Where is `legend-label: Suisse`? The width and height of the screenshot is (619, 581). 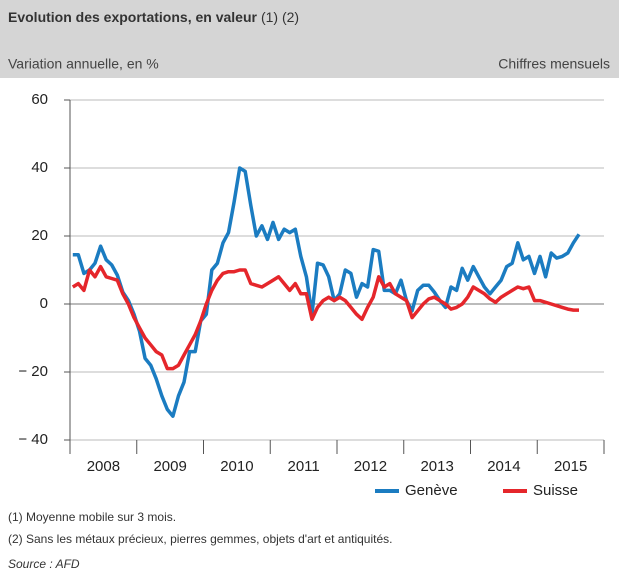
legend-label: Suisse is located at coordinates (555, 490).